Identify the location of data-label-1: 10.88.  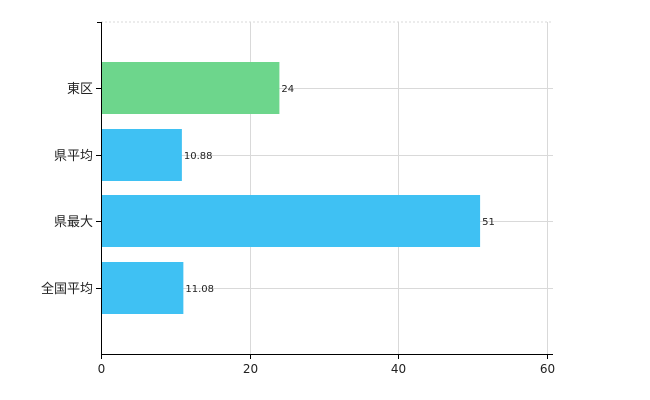
(198, 156).